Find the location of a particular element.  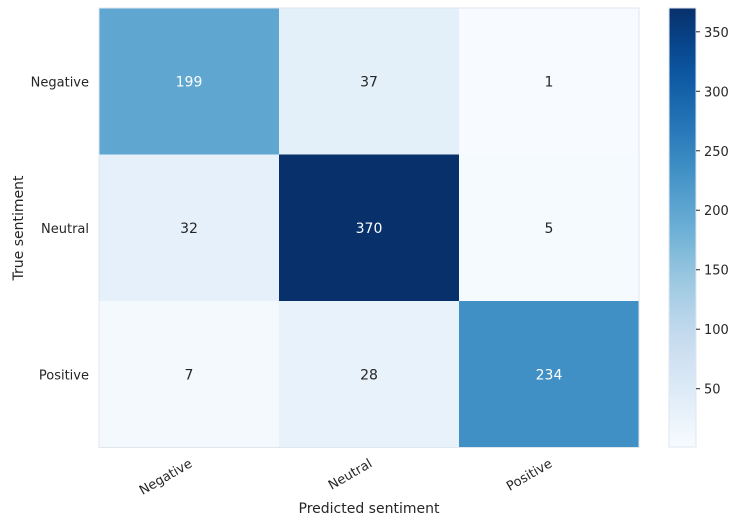

heatmap-cell-r0-c0 is located at coordinates (189, 81).